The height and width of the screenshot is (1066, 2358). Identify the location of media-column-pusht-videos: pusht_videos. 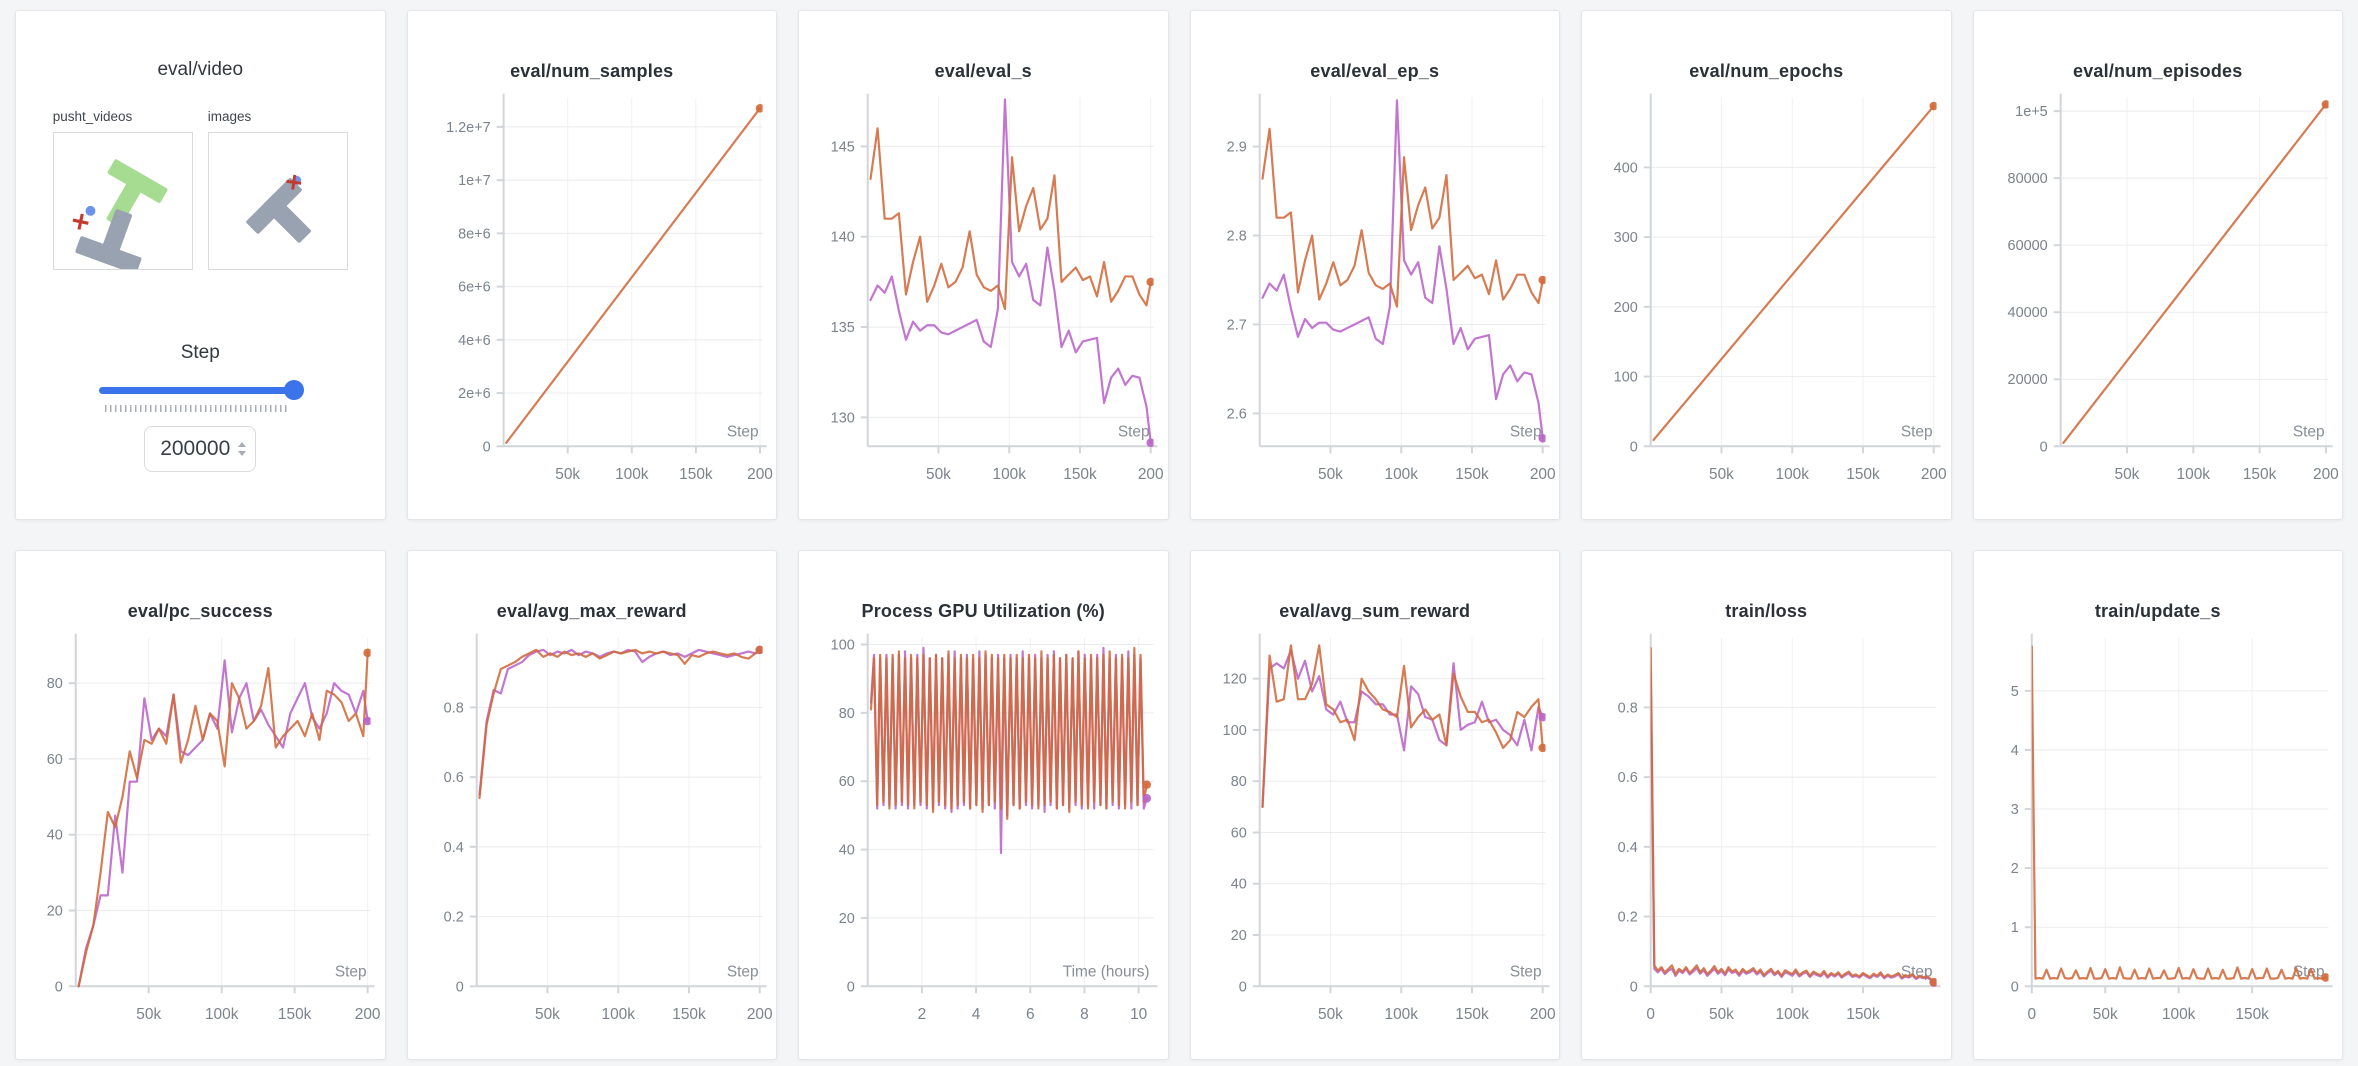
(122, 189).